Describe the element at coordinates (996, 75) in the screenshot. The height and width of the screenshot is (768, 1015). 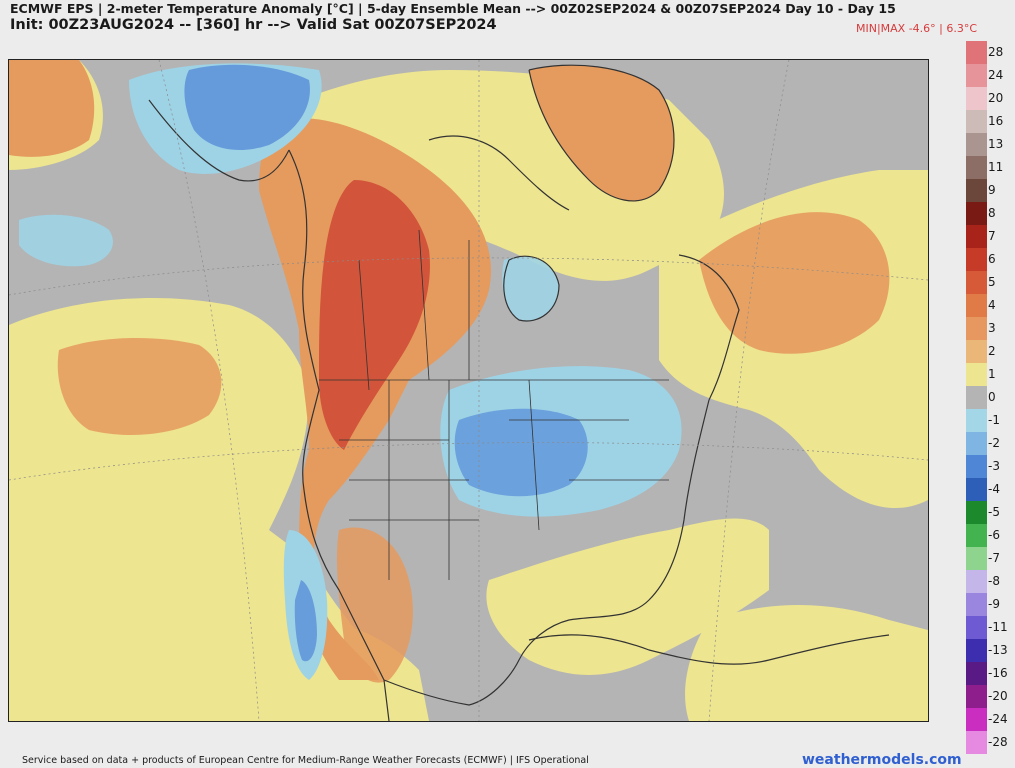
I see `legend-label: 24` at that location.